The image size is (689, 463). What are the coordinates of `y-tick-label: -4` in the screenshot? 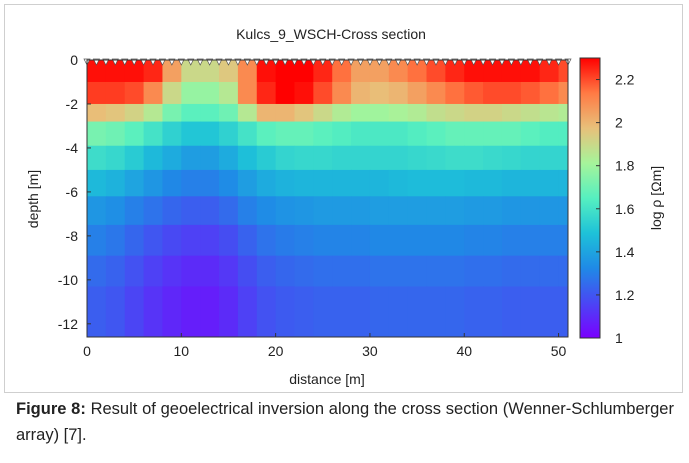 It's located at (72, 148).